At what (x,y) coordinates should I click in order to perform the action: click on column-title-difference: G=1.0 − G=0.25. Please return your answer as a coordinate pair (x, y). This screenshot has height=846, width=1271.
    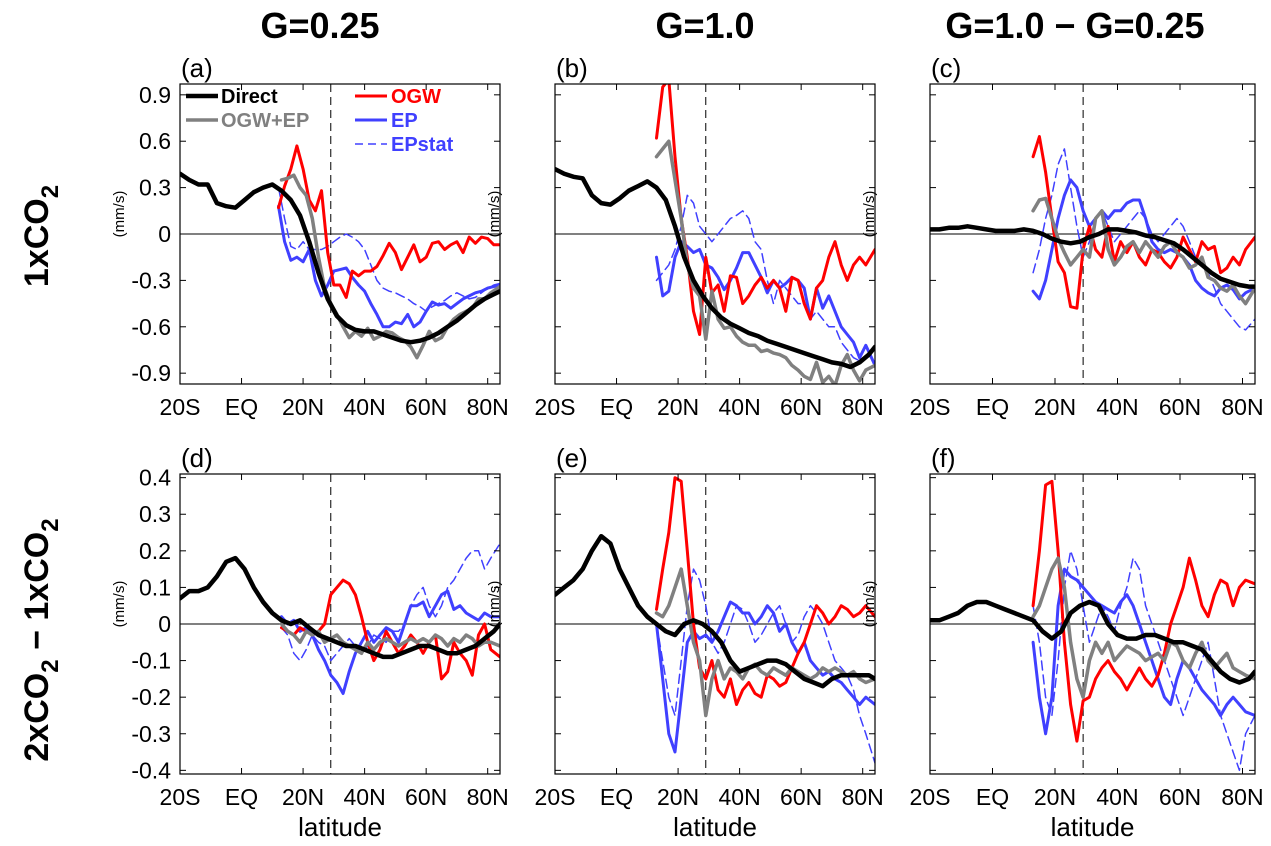
    Looking at the image, I should click on (1074, 25).